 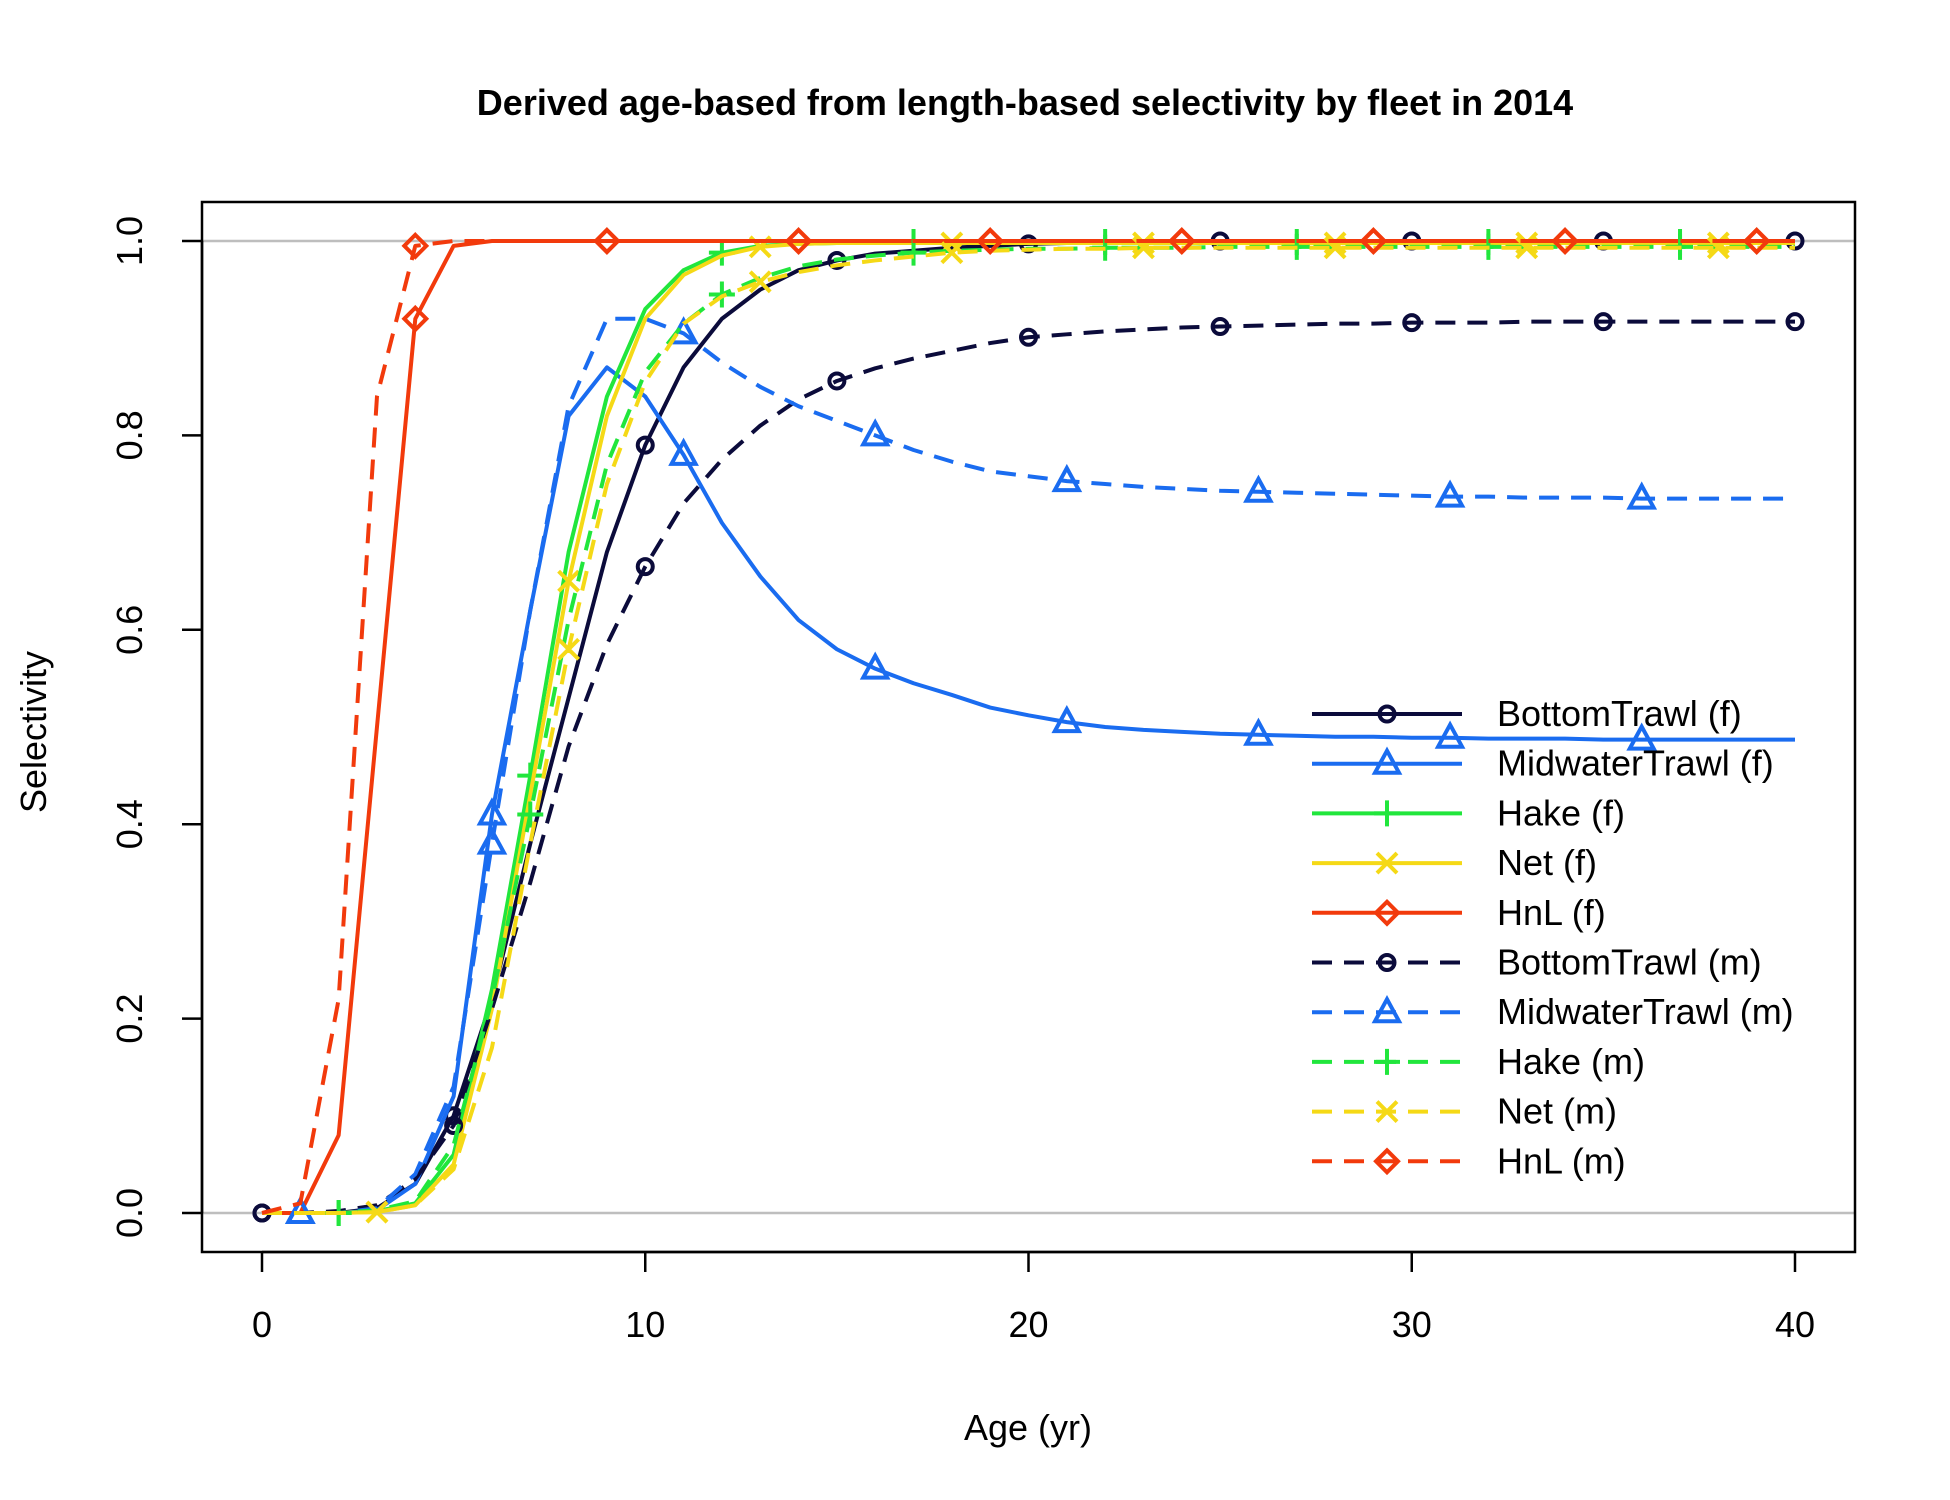 What do you see at coordinates (1547, 862) in the screenshot?
I see `legend-label: Net (f)` at bounding box center [1547, 862].